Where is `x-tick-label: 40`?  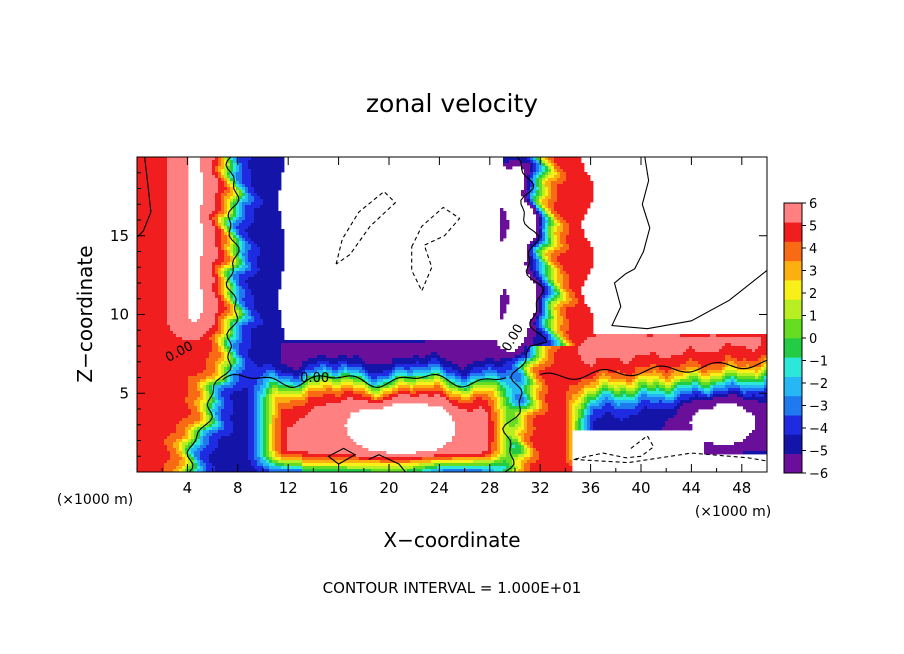 x-tick-label: 40 is located at coordinates (640, 488).